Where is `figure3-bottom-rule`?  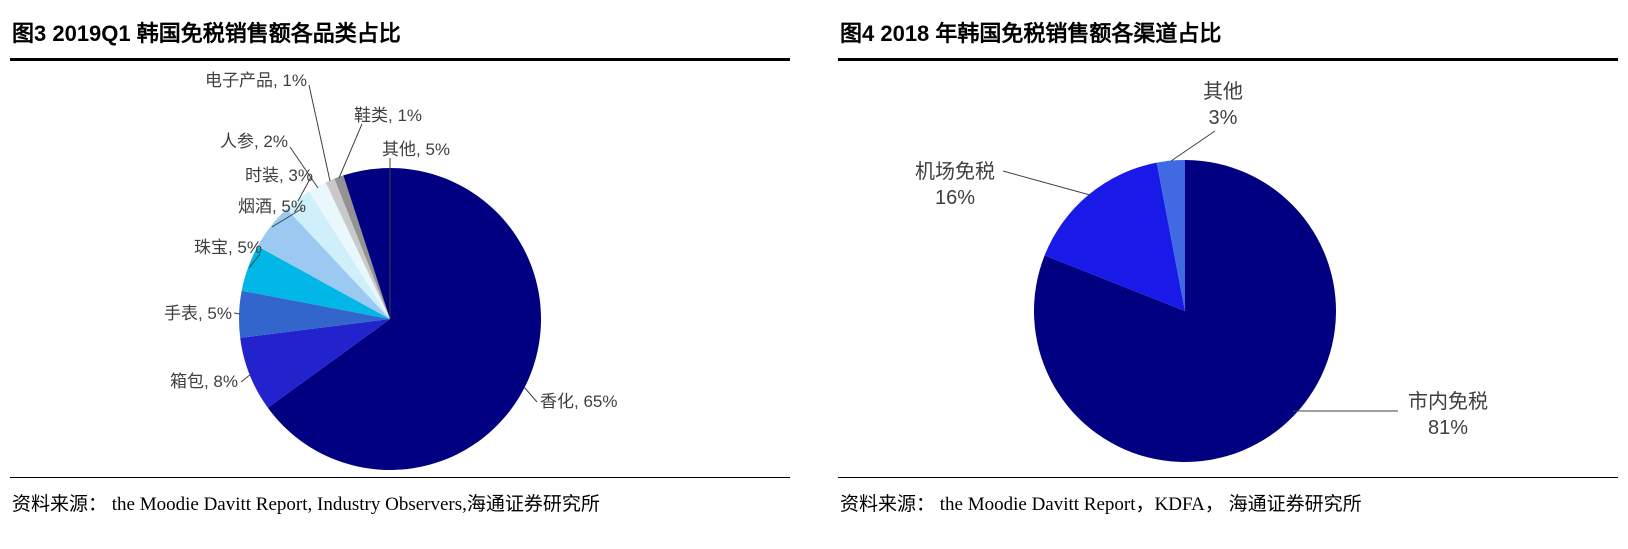
figure3-bottom-rule is located at coordinates (400, 477).